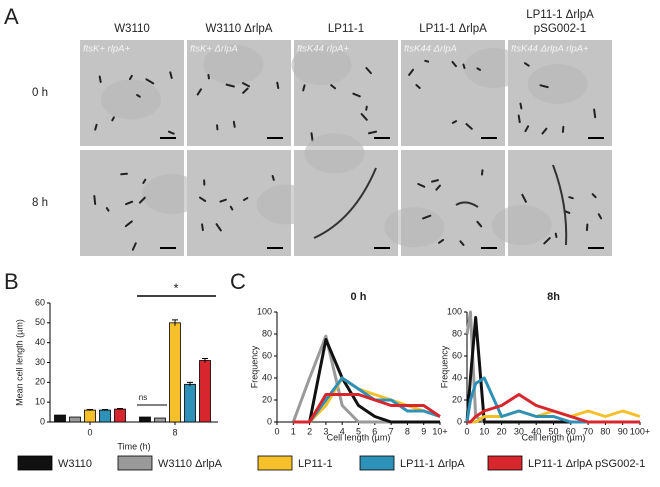 The width and height of the screenshot is (660, 487). I want to click on x-tick-label: 0, so click(276, 431).